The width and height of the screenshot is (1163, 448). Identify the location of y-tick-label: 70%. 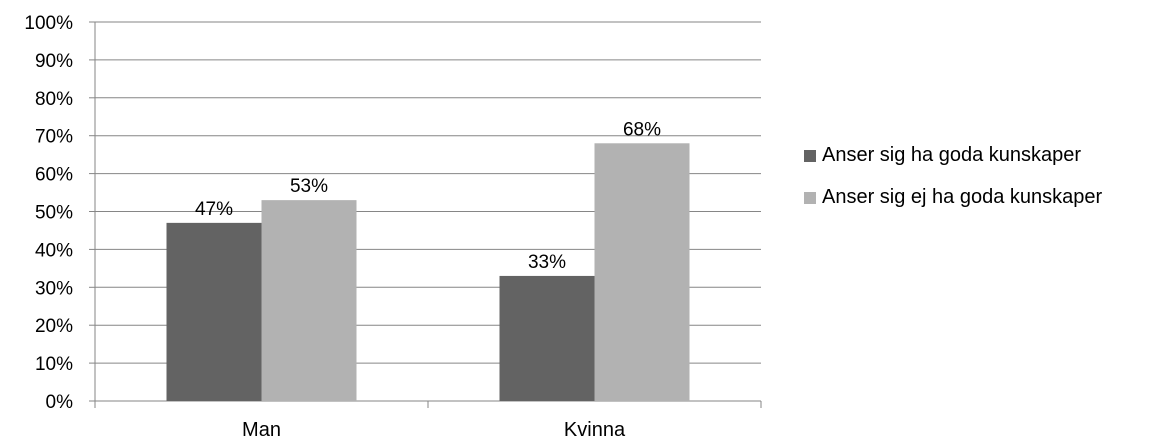
(54, 137).